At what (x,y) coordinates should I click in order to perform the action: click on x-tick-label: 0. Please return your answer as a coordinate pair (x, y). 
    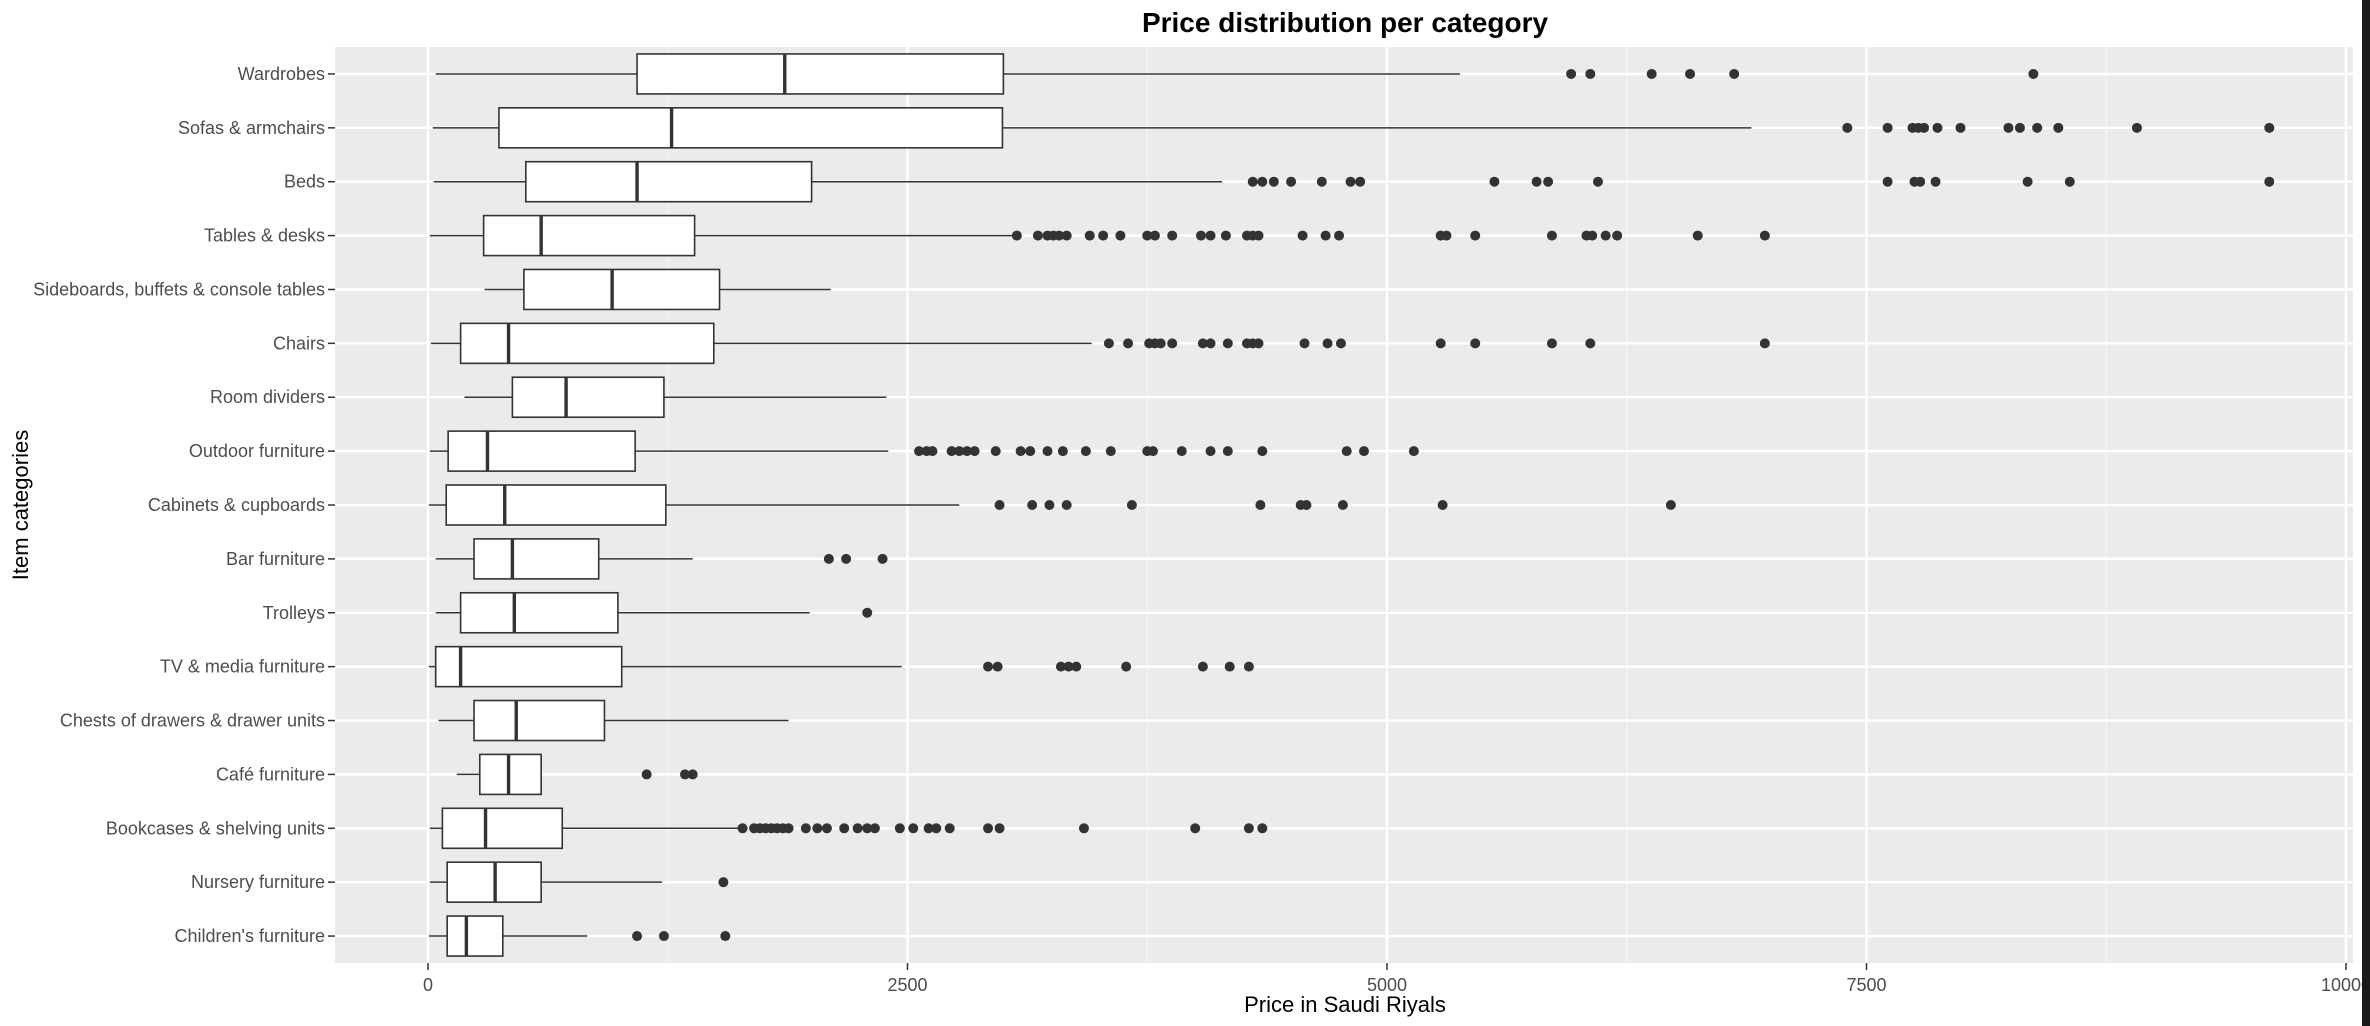
    Looking at the image, I should click on (428, 985).